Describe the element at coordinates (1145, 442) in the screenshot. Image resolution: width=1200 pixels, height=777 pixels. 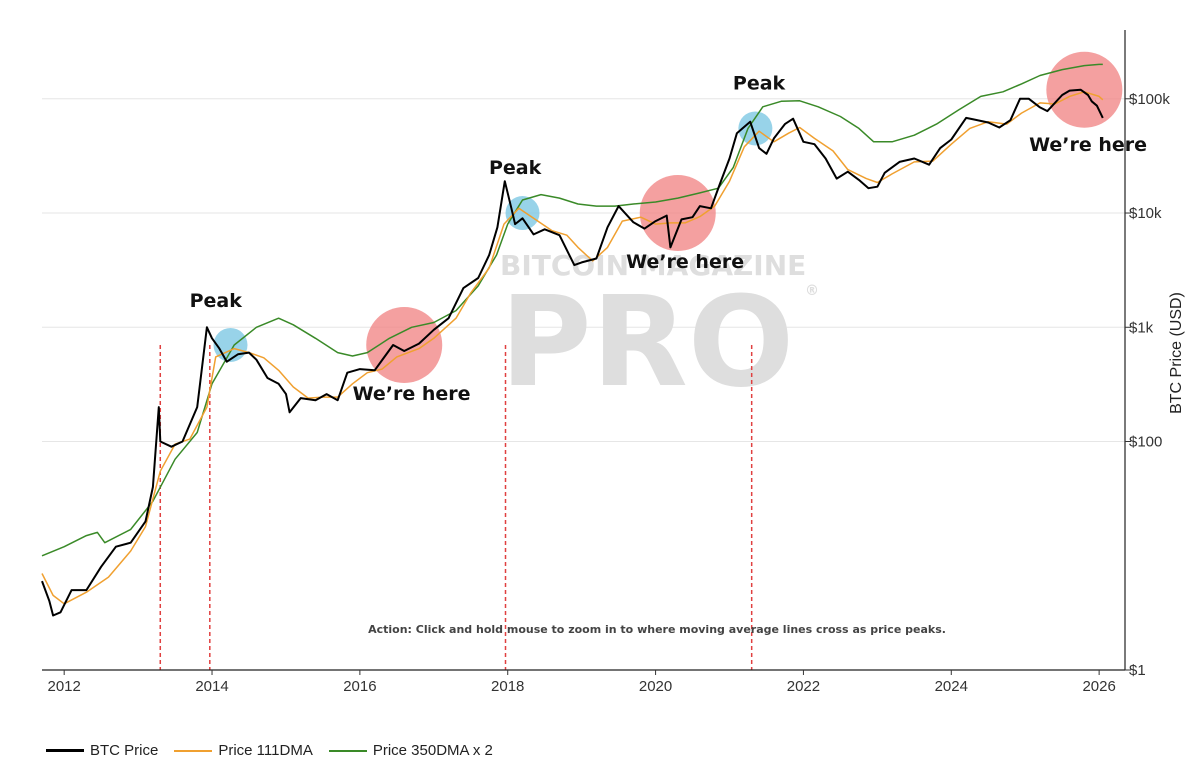
I see `y-tick-label: $100` at that location.